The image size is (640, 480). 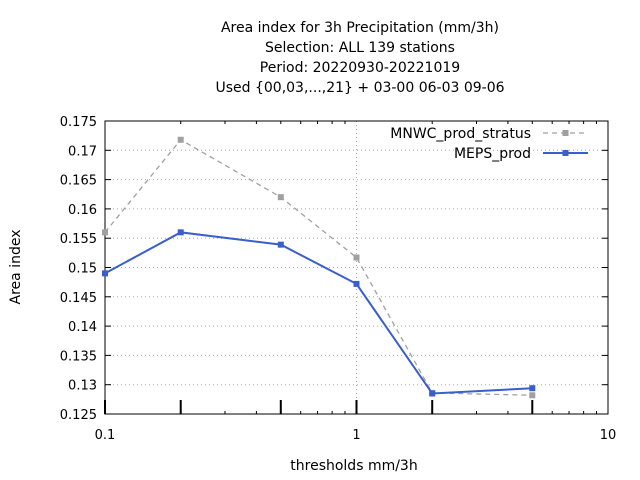 What do you see at coordinates (460, 134) in the screenshot?
I see `legend-label: MNWC_prod_stratus` at bounding box center [460, 134].